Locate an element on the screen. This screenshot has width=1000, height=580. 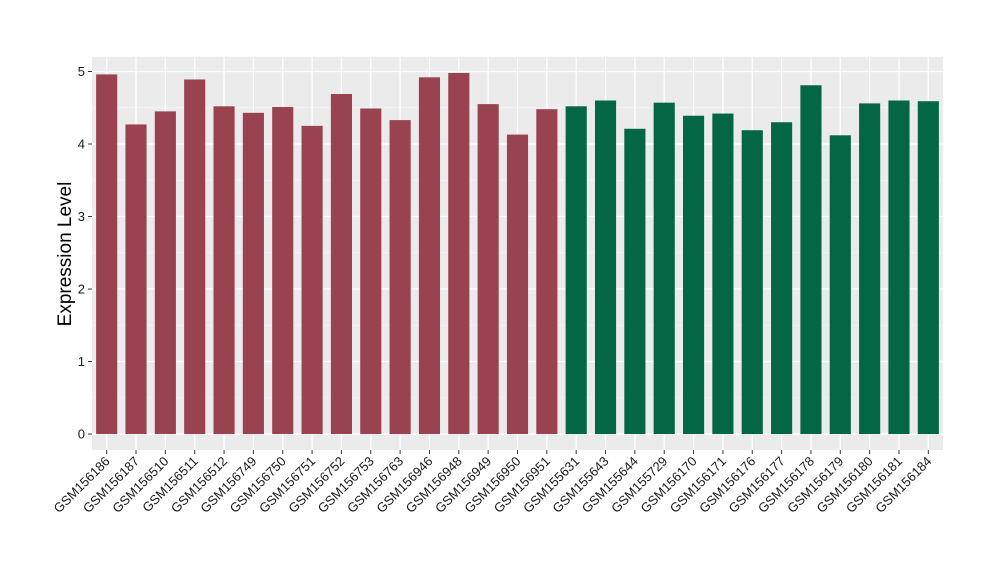
bar-GSM155729 is located at coordinates (664, 268).